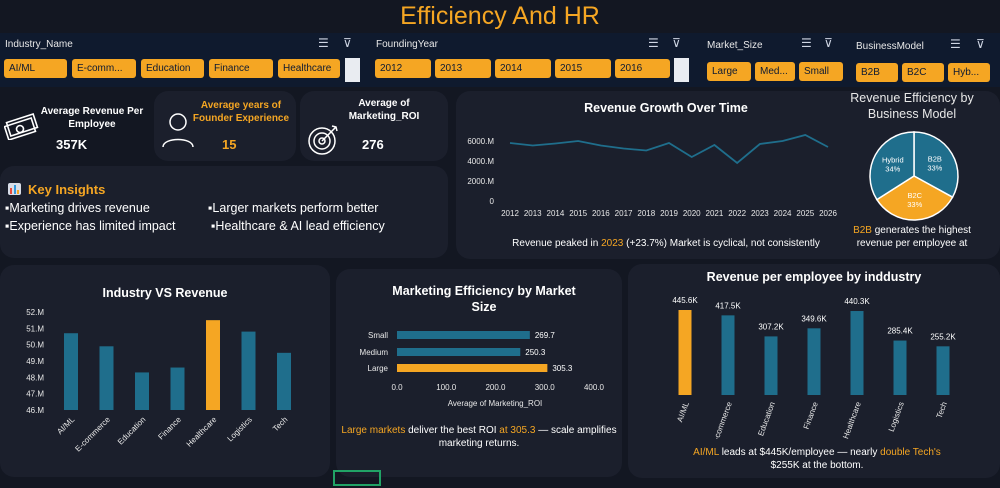  I want to click on marketing-efficiency-title: Marketing Efficiency by Market Size, so click(484, 299).